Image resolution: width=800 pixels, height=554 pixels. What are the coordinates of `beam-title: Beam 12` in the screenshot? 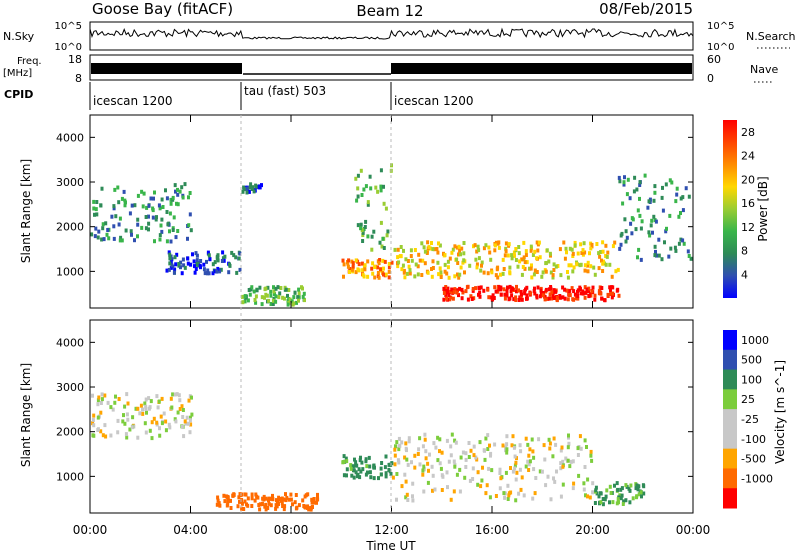 It's located at (389, 11).